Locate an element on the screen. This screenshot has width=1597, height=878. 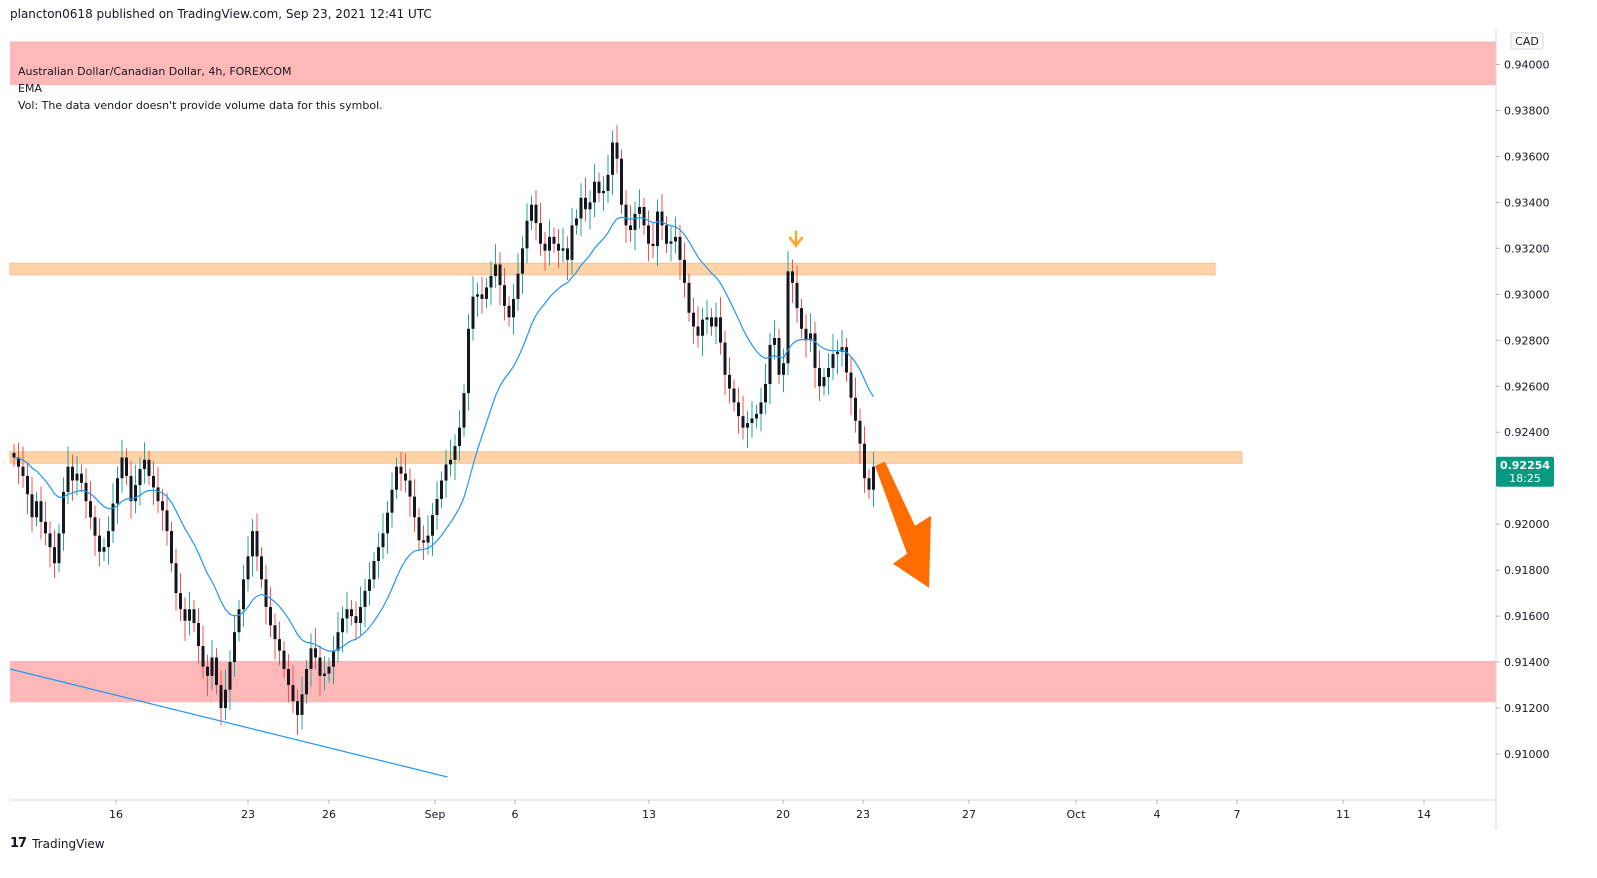
price-tick-label: 0.92800 is located at coordinates (1527, 340).